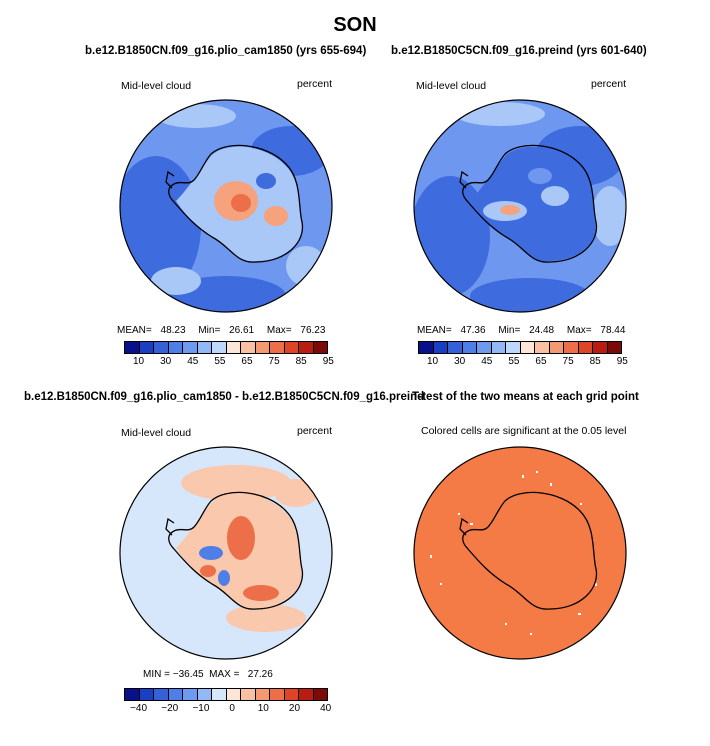  What do you see at coordinates (451, 86) in the screenshot?
I see `panel2-variable-label: Mid-level cloud` at bounding box center [451, 86].